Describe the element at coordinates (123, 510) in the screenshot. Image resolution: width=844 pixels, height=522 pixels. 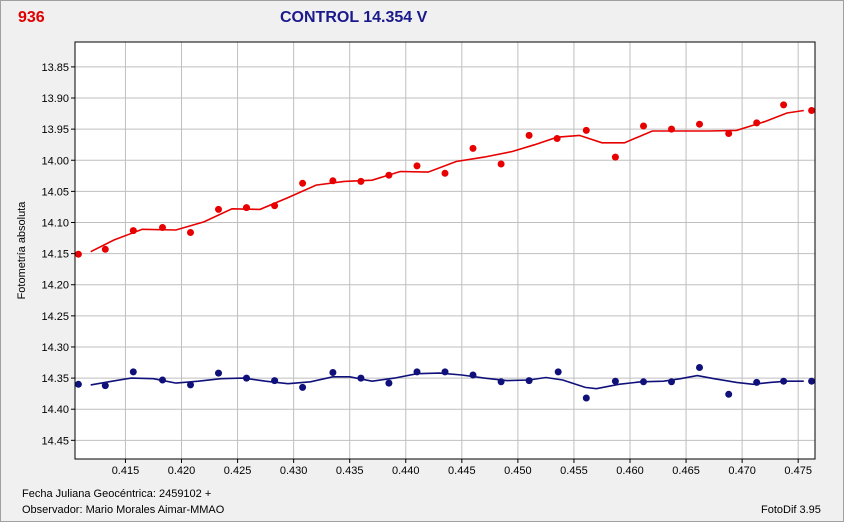
I see `observer-label: Observador: Mario Morales Aimar-MMAO` at that location.